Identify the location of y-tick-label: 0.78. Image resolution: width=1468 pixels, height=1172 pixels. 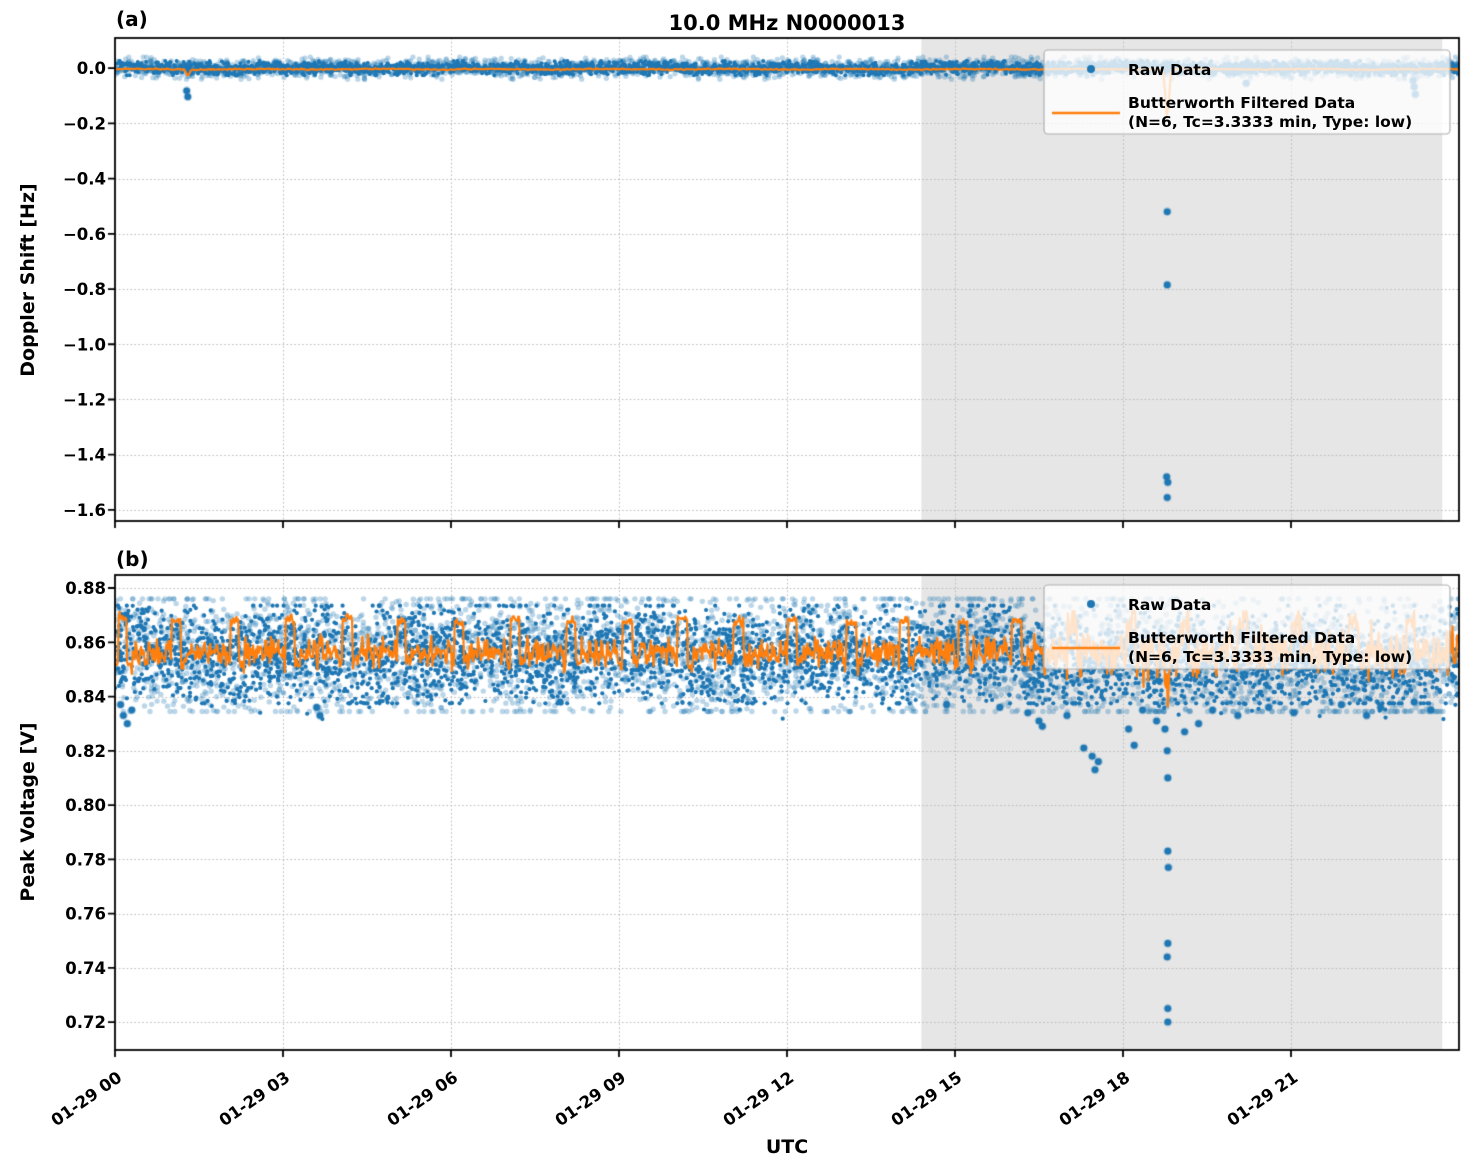
(85, 859).